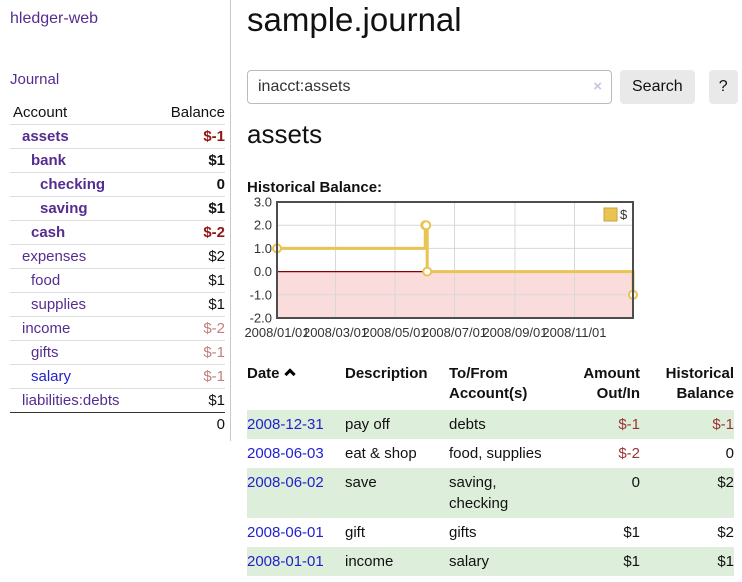  Describe the element at coordinates (45, 136) in the screenshot. I see `account-link: assets` at that location.